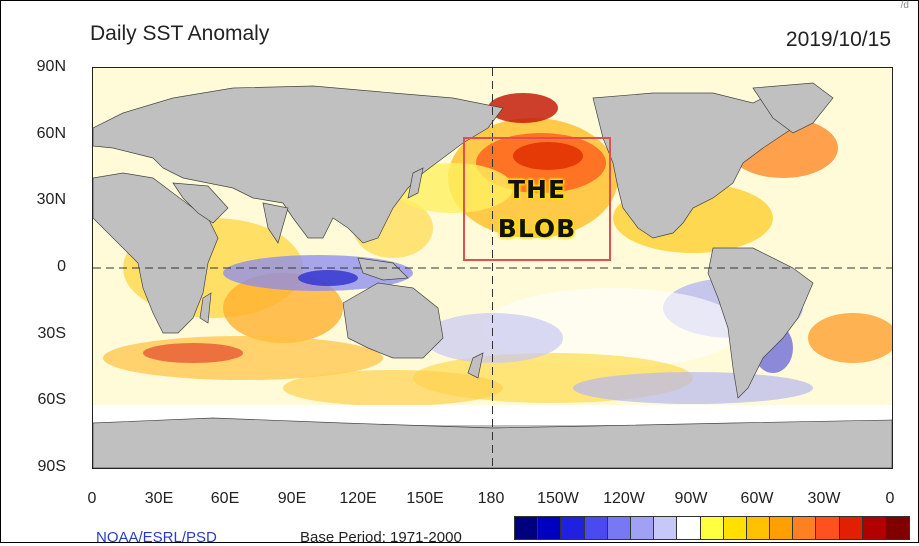  Describe the element at coordinates (838, 39) in the screenshot. I see `date-label: 2019/10/15` at that location.